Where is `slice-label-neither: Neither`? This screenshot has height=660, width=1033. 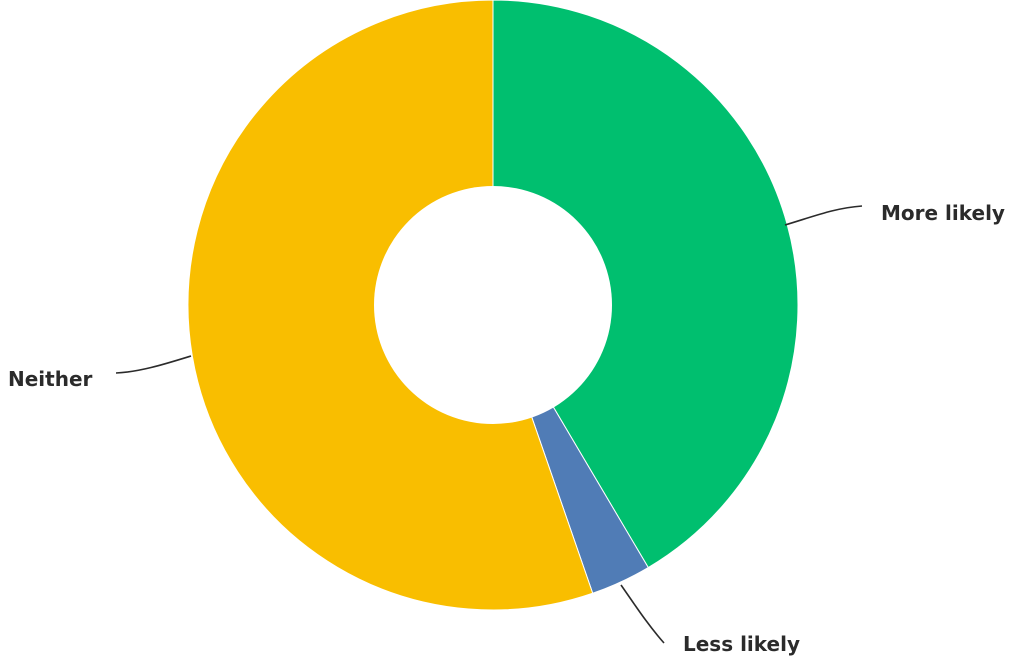 slice-label-neither: Neither is located at coordinates (50, 379).